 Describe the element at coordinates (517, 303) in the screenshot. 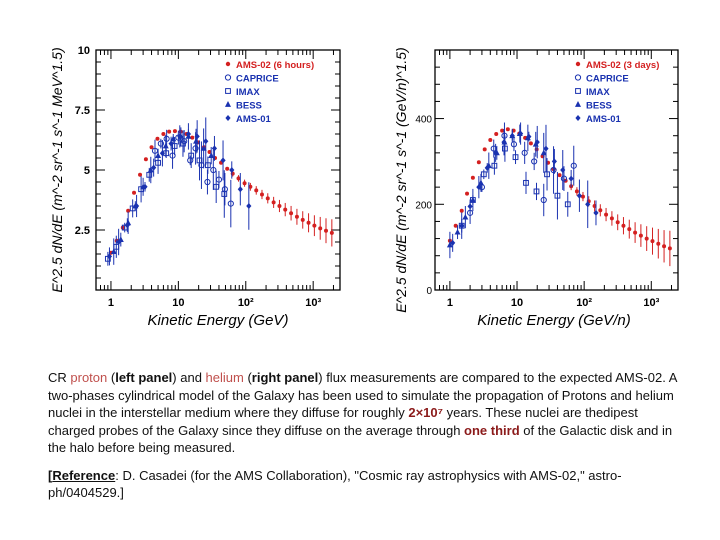

I see `x-tick-label: 10` at that location.